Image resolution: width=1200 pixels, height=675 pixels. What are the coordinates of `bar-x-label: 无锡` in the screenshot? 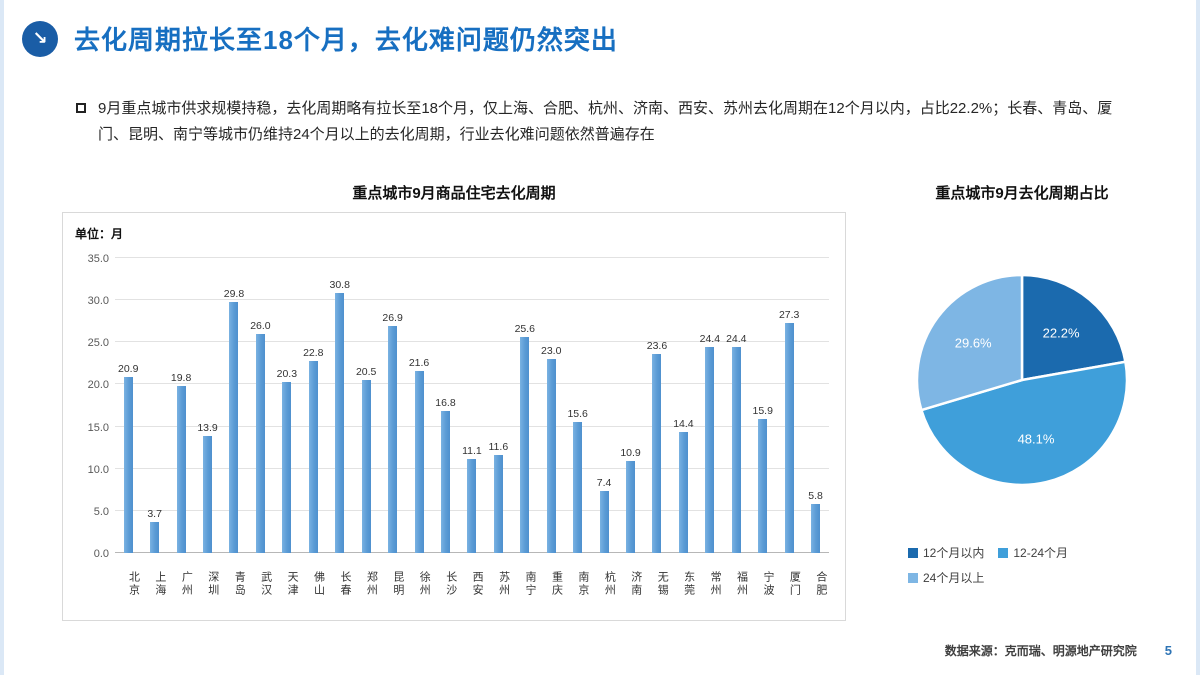 It's located at (662, 584).